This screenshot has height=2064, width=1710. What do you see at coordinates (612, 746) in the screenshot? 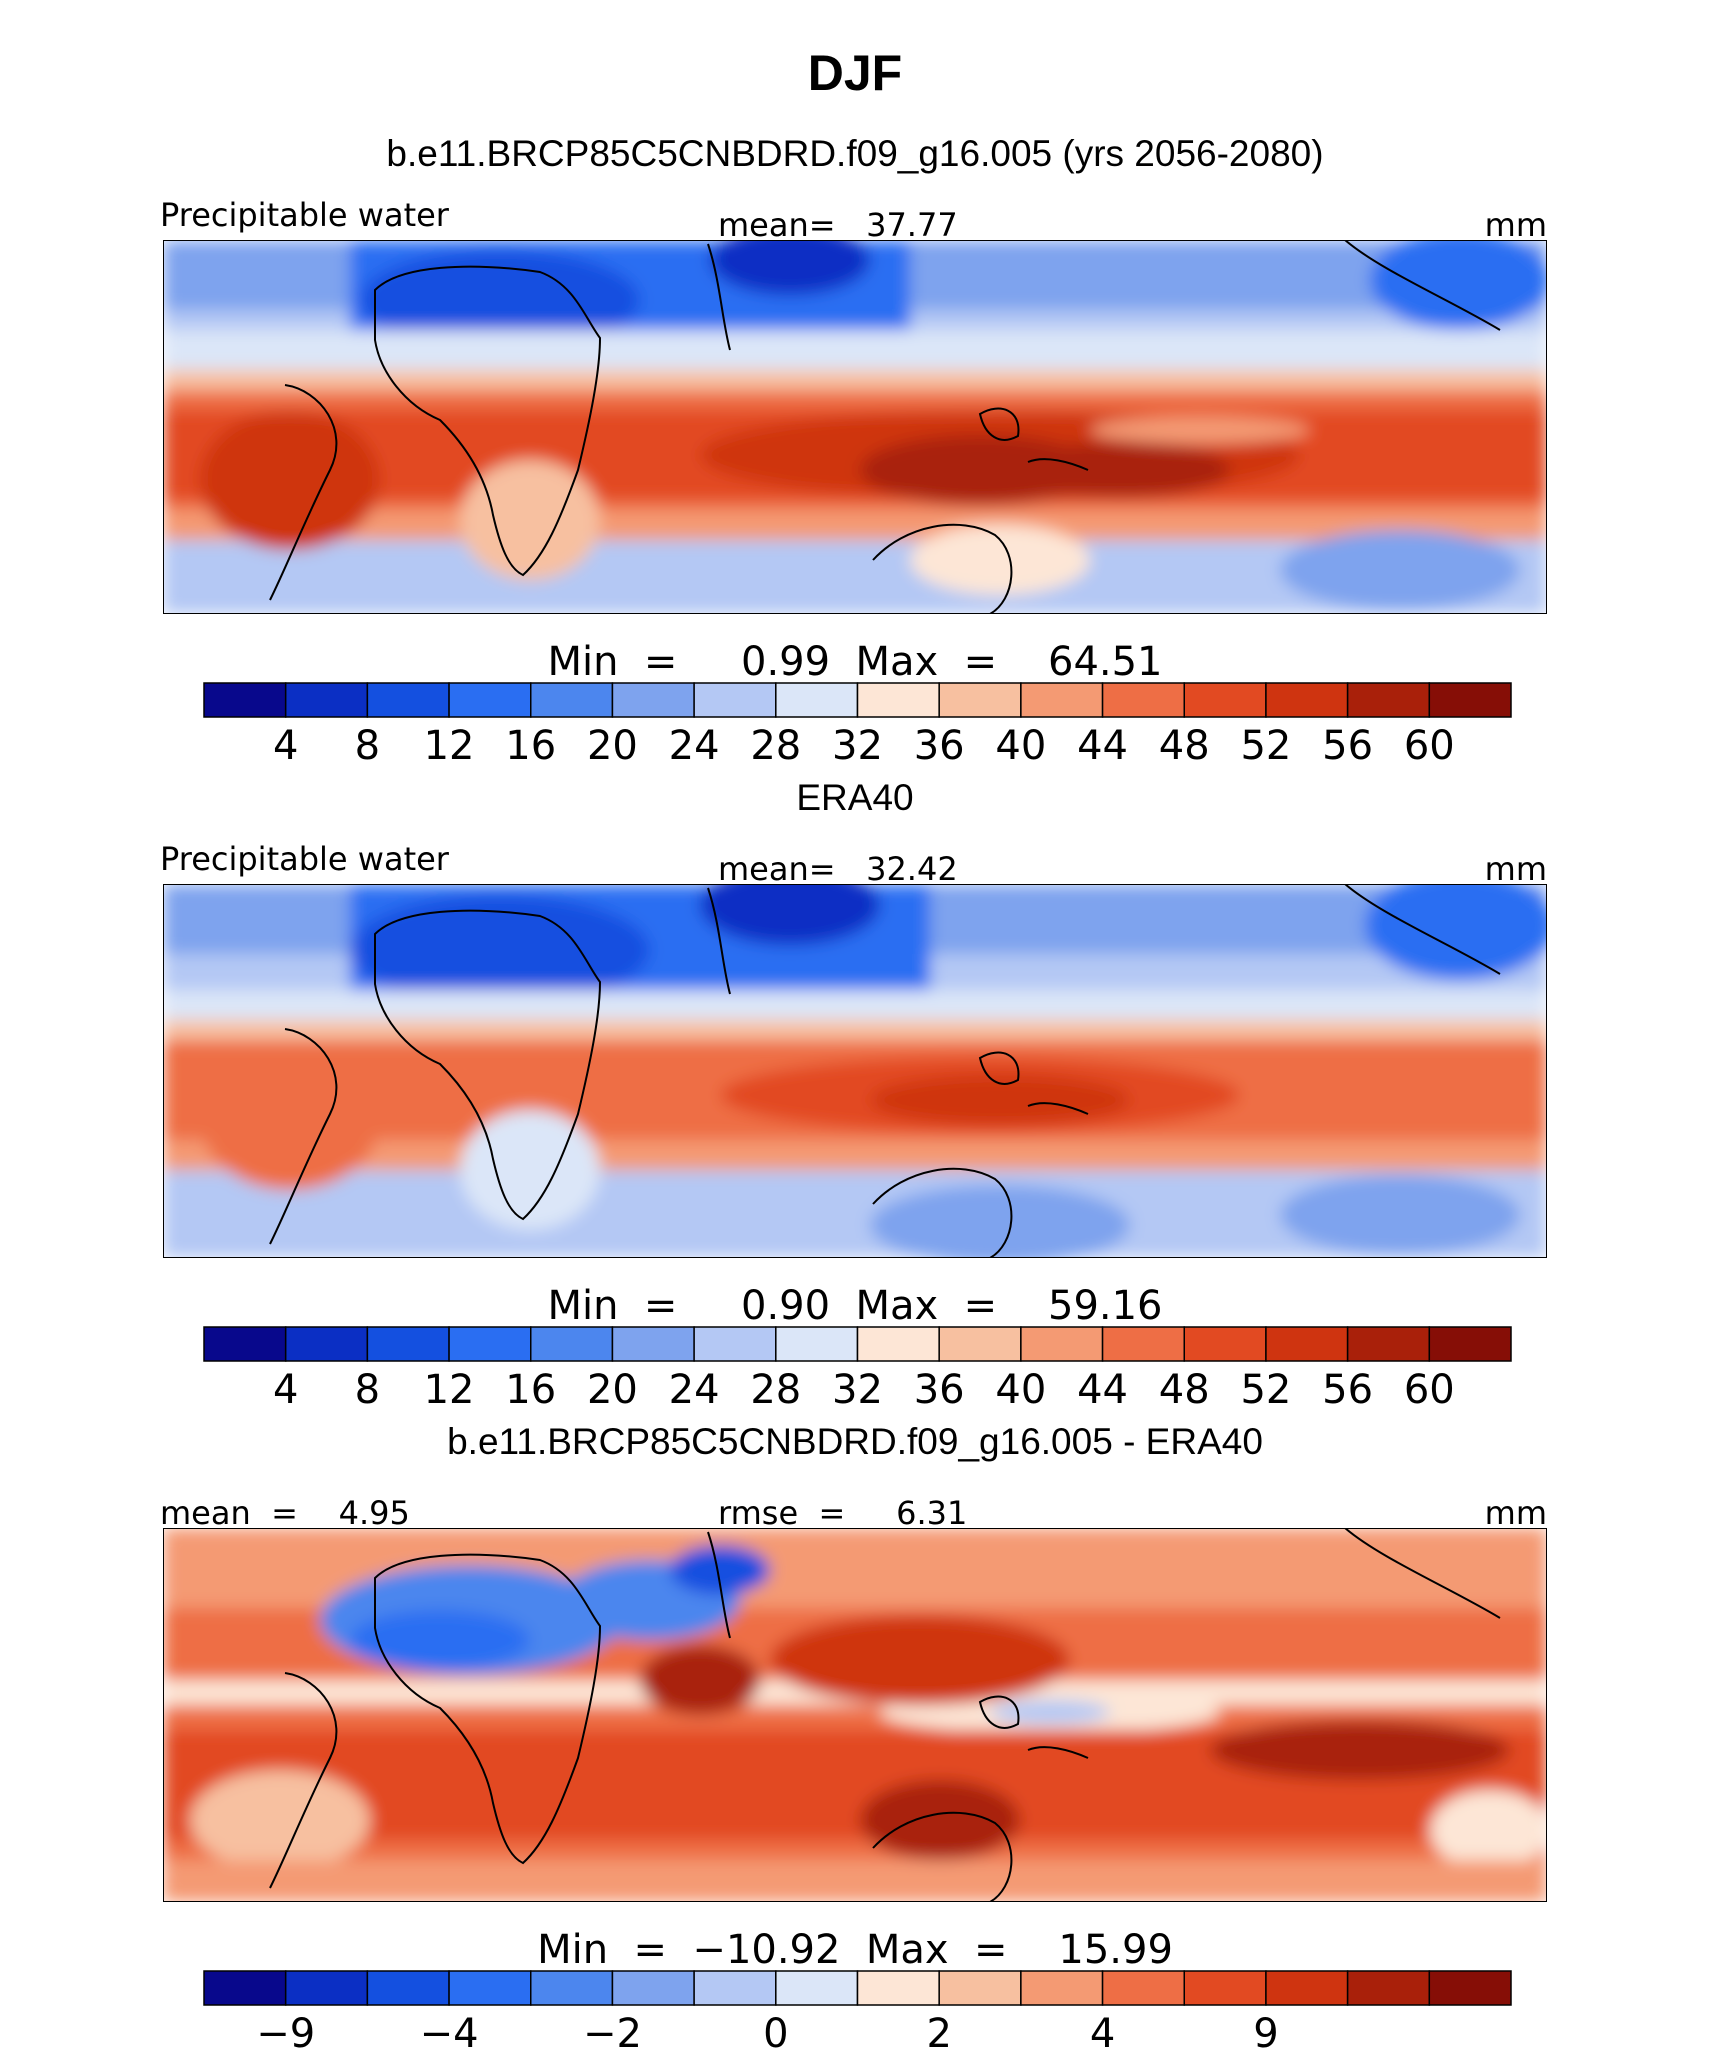
I see `colorbar-tick-label: 20` at bounding box center [612, 746].